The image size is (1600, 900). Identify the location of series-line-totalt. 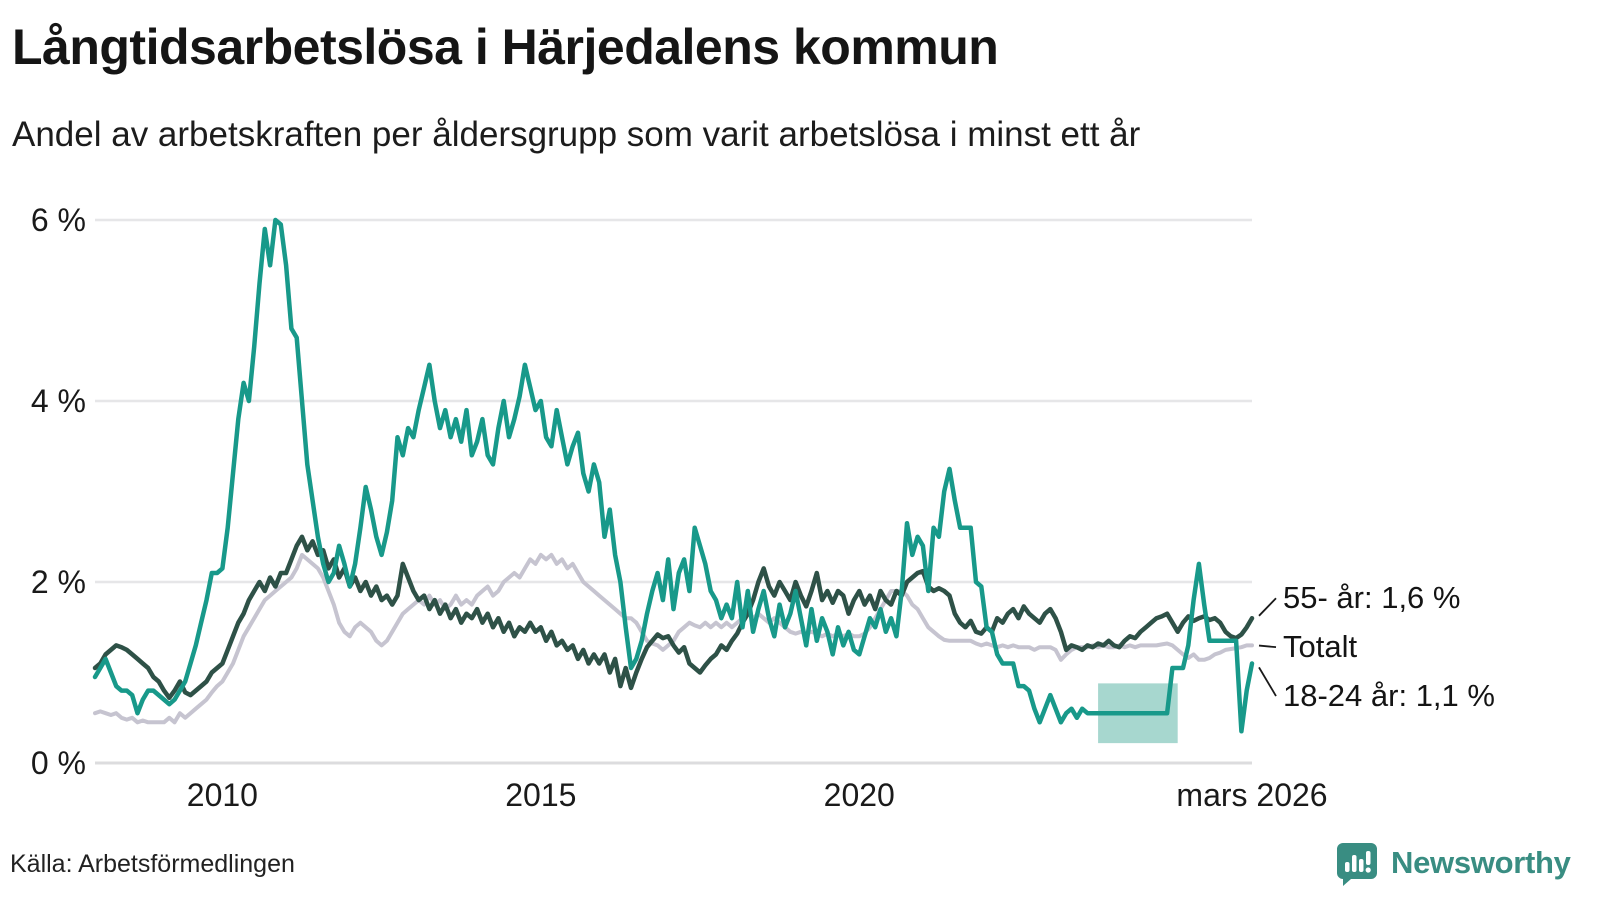
(673, 638).